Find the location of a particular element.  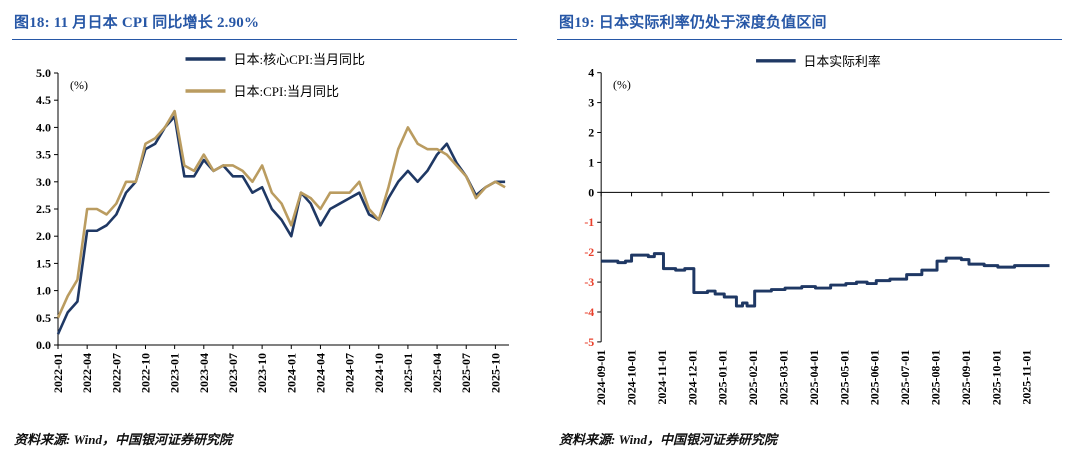

svg-text: 2025-01 is located at coordinates (408, 373).